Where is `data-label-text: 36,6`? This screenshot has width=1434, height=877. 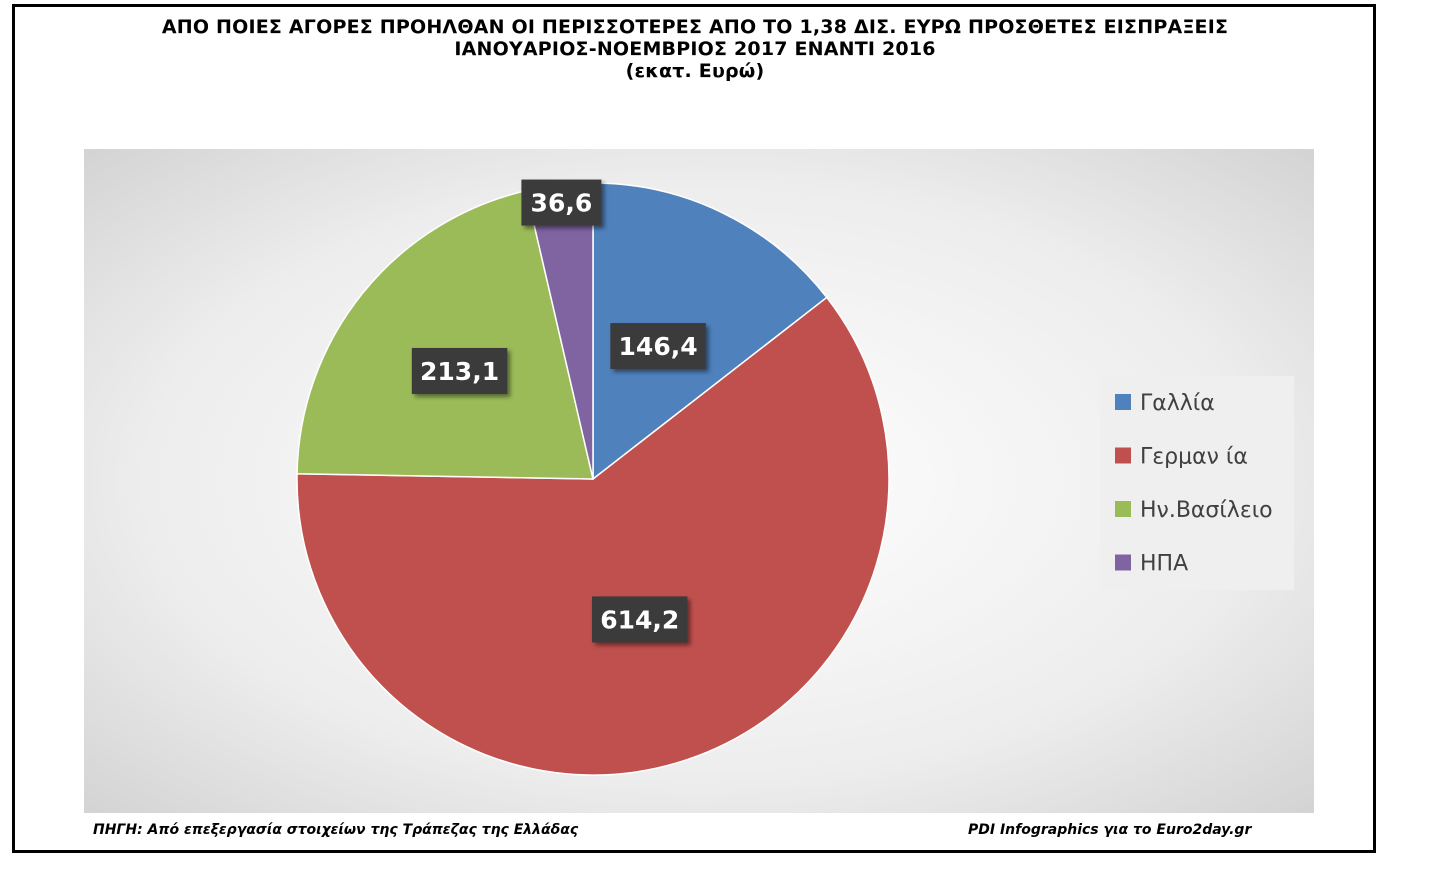 data-label-text: 36,6 is located at coordinates (562, 203).